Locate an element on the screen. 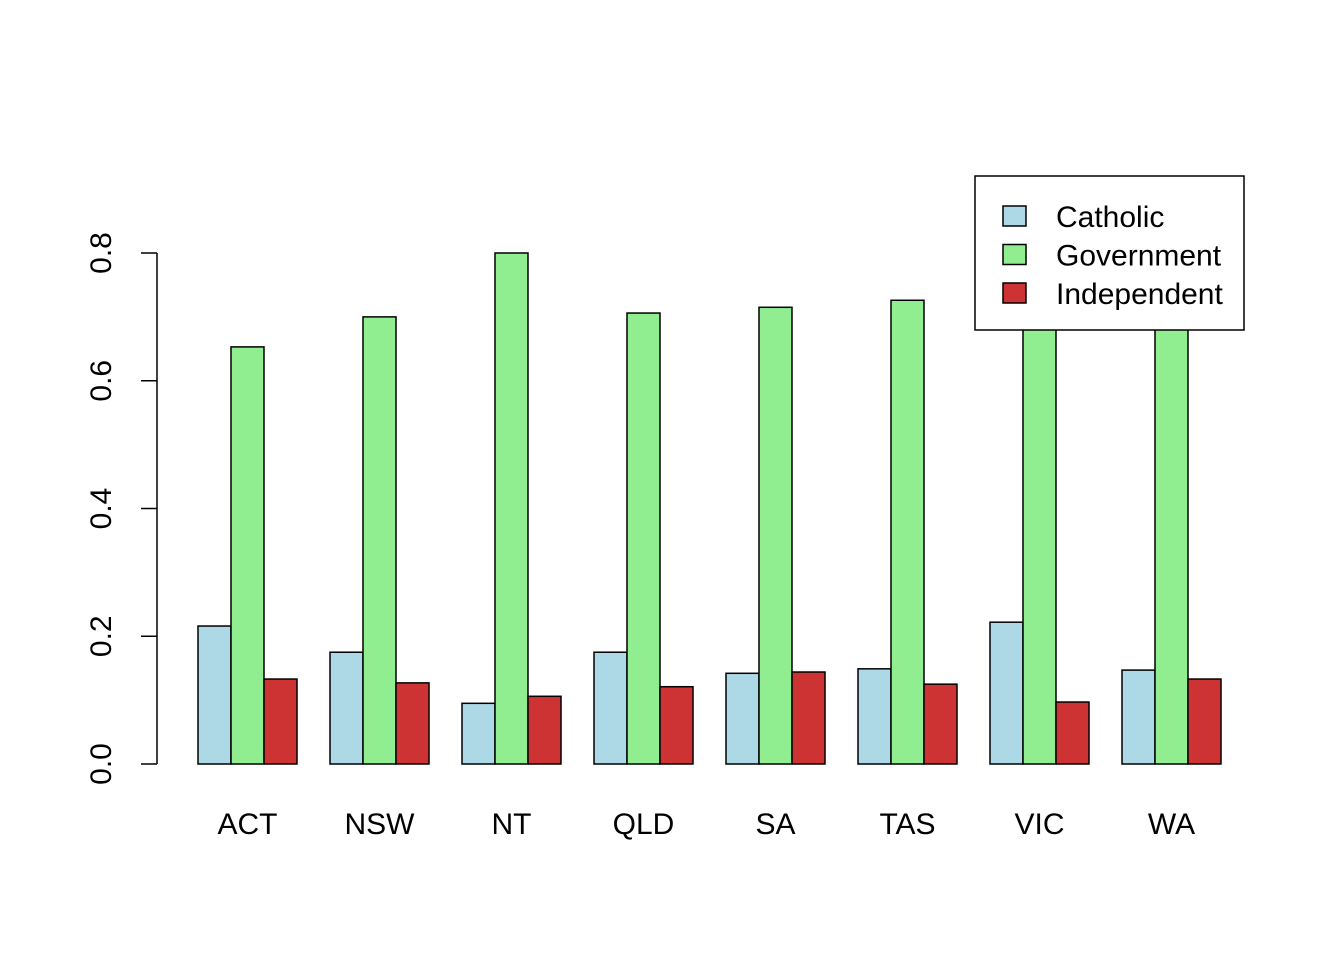  y-tick-label: 0.6 is located at coordinates (101, 381).